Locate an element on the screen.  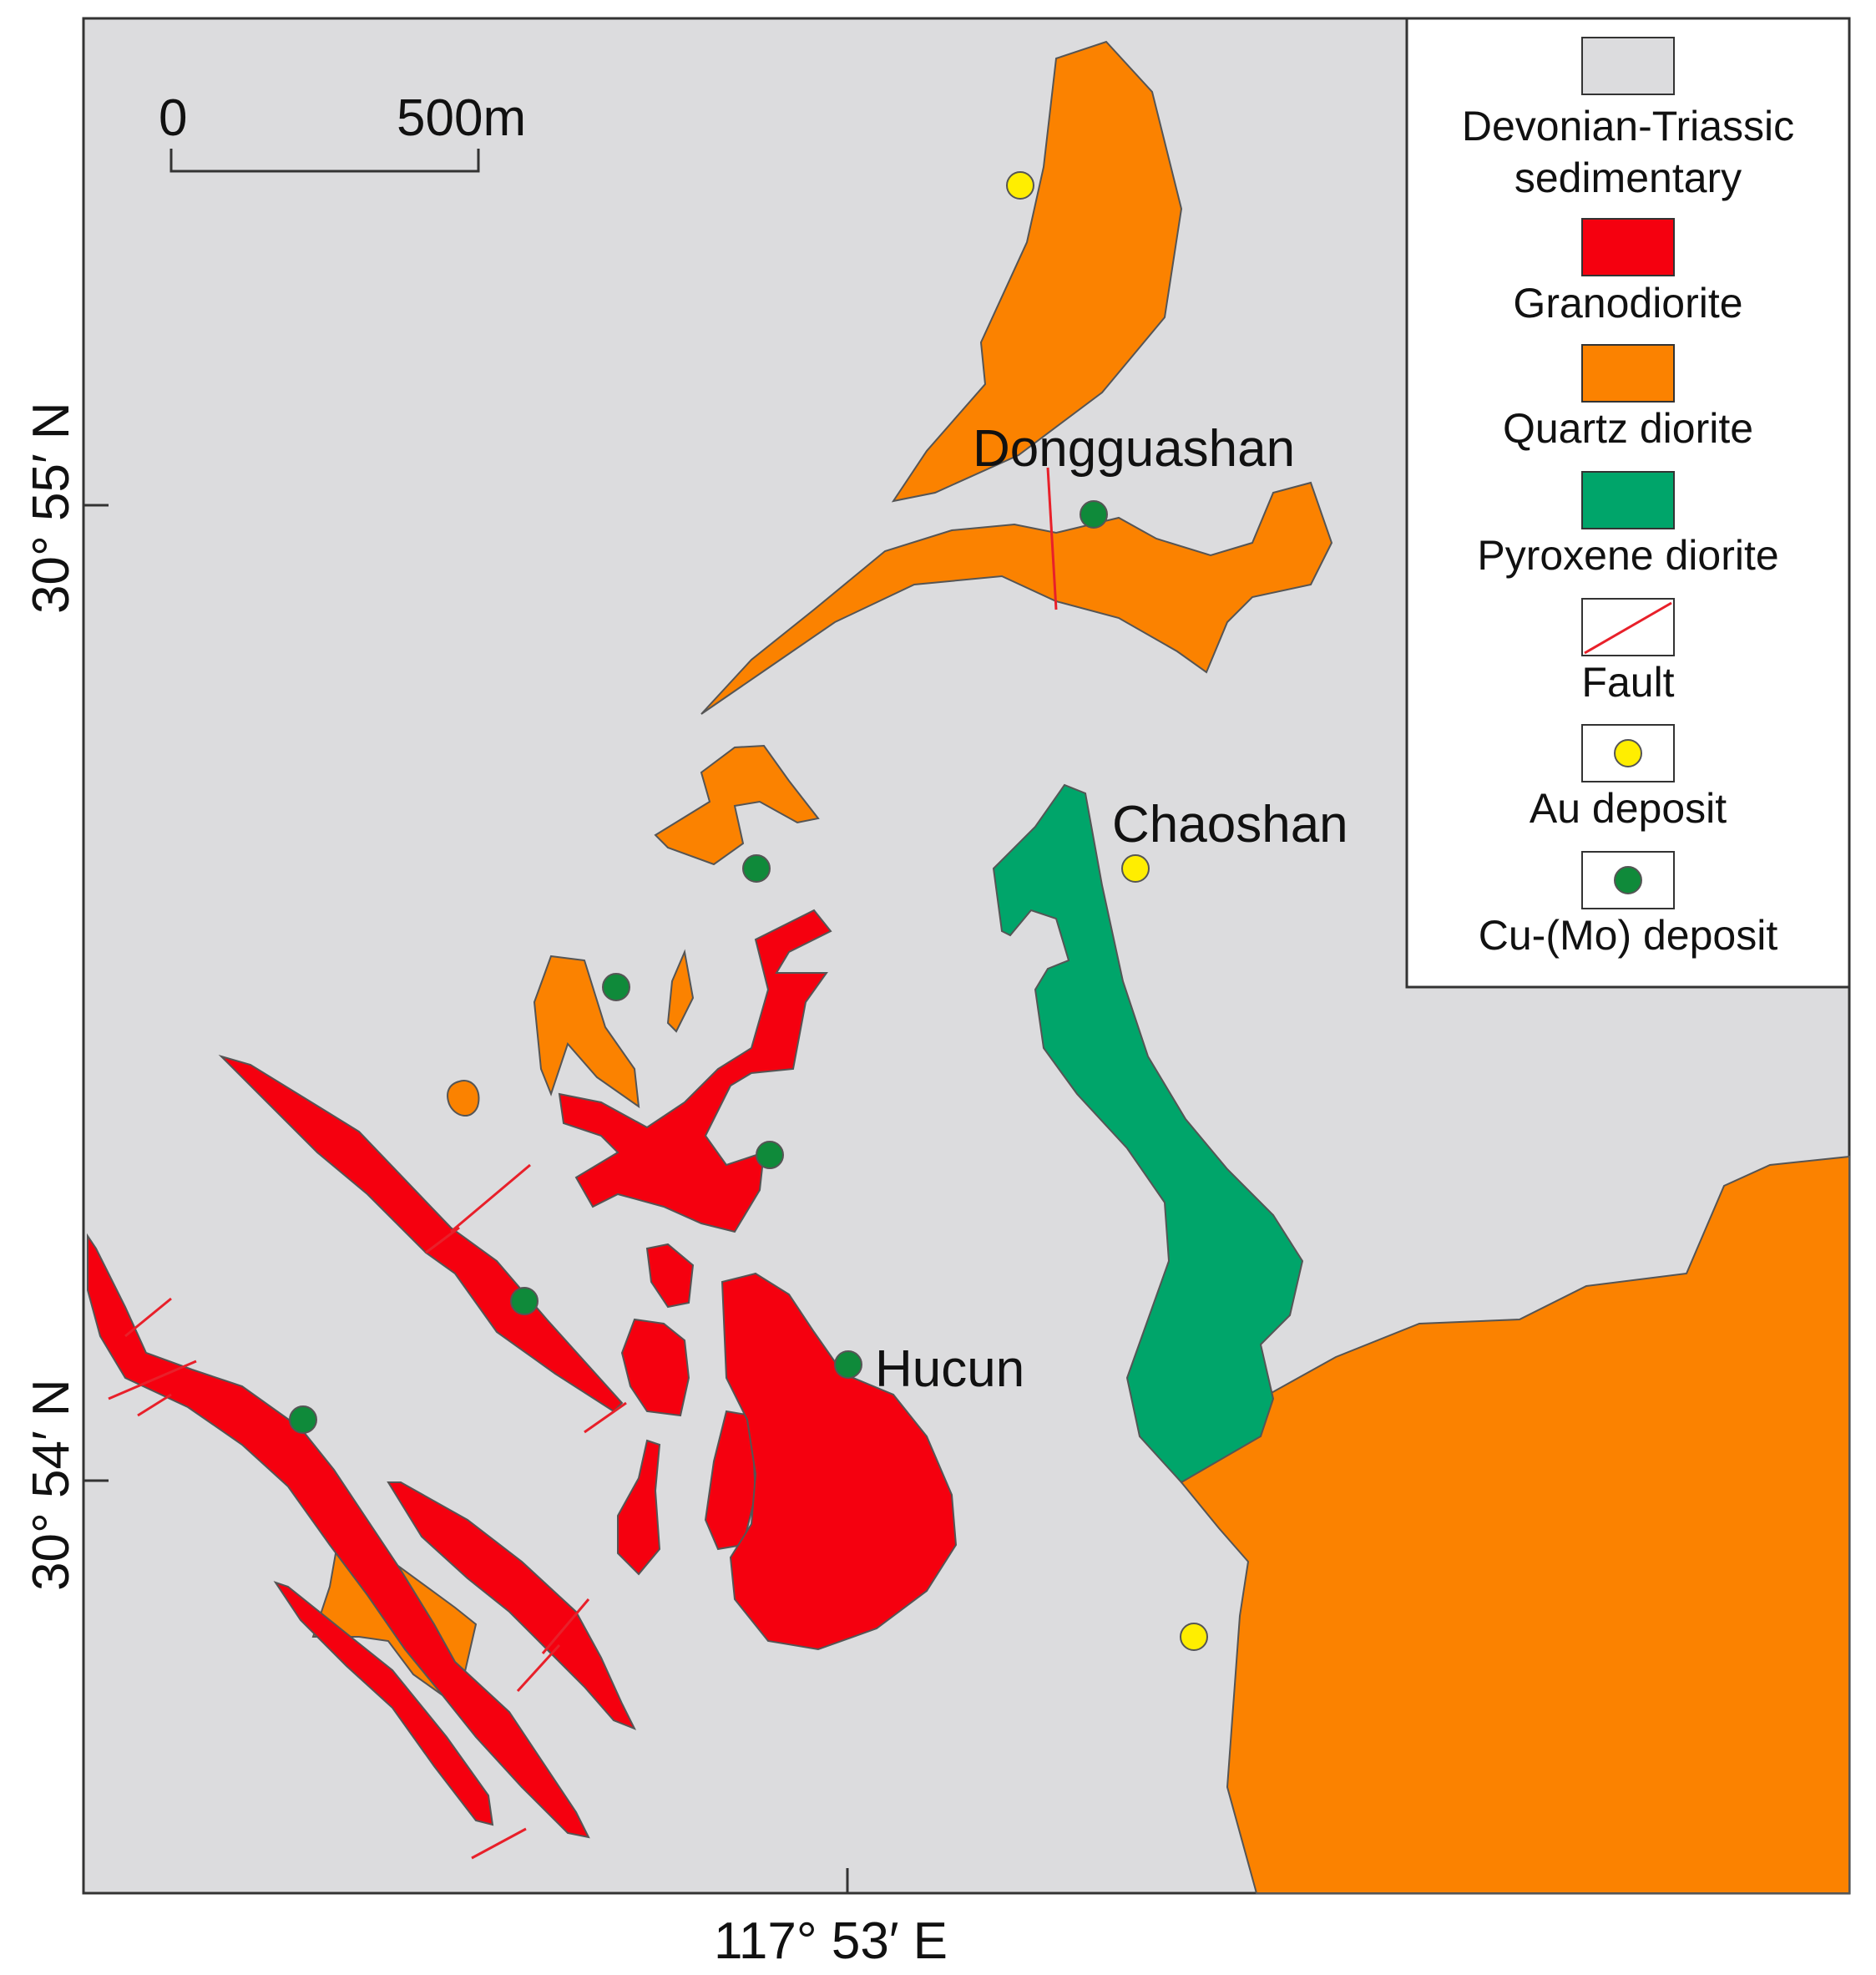
fault-cross-4a is located at coordinates (565, 1626).